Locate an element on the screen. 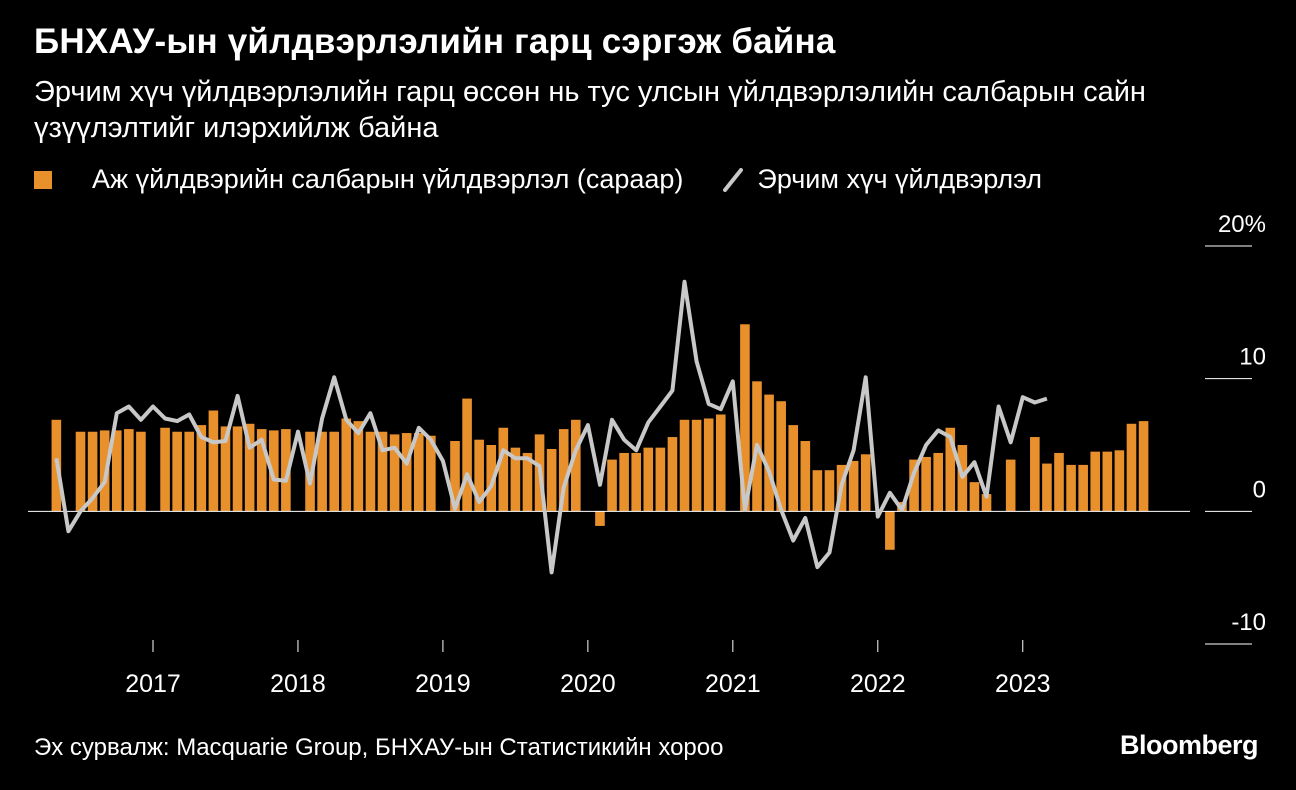  x-tick-label: 2022 is located at coordinates (878, 684).